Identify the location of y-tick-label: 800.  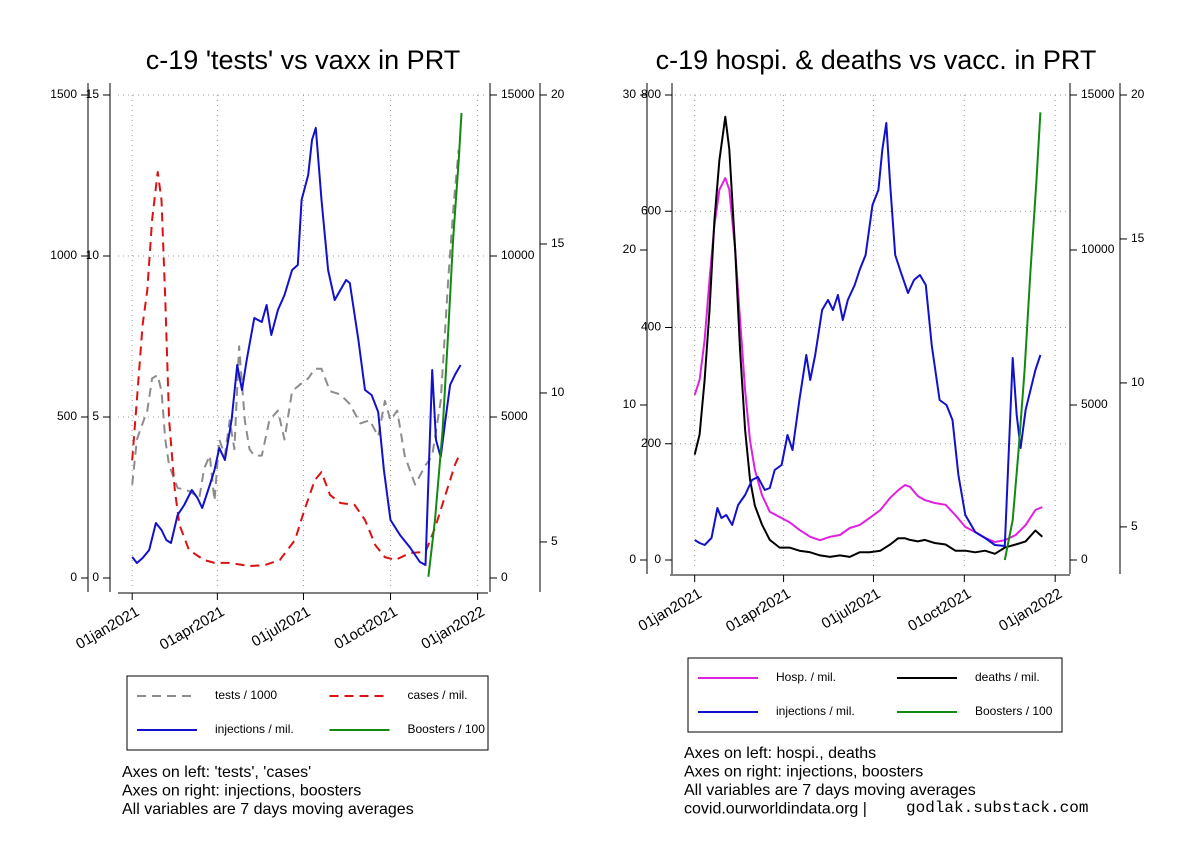
(651, 94).